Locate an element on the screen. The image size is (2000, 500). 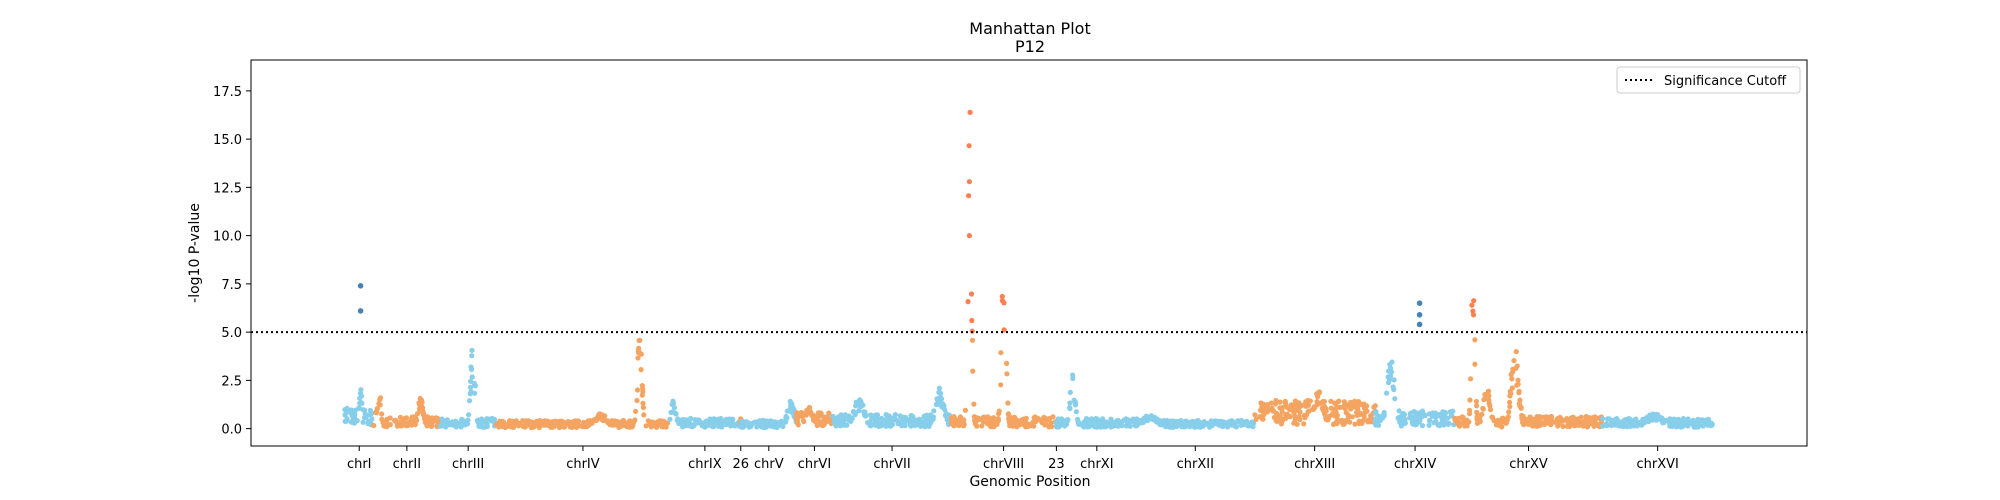
significant-point is located at coordinates (360, 286).